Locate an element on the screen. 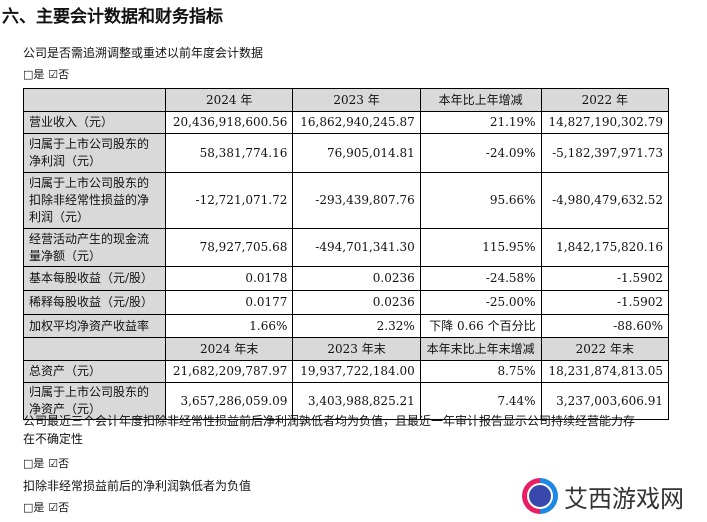  row-label: 营业收入（元） is located at coordinates (94, 122).